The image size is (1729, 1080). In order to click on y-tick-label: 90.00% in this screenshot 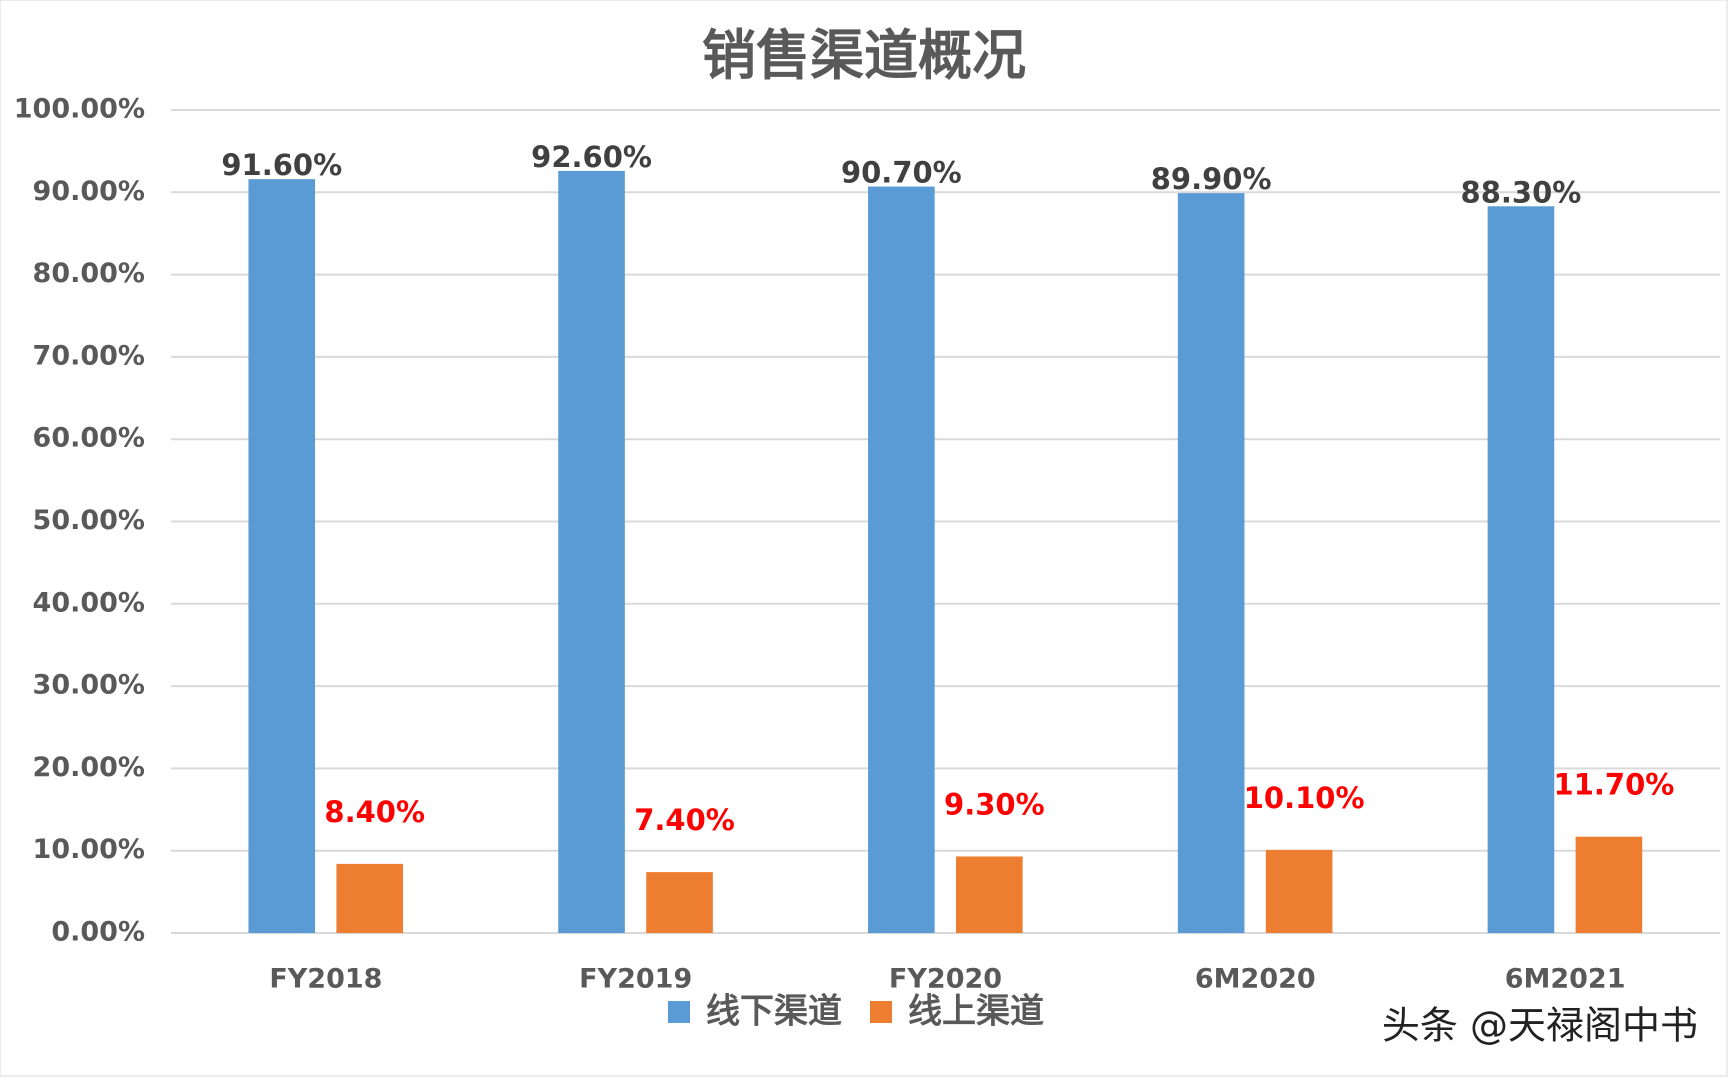, I will do `click(89, 191)`.